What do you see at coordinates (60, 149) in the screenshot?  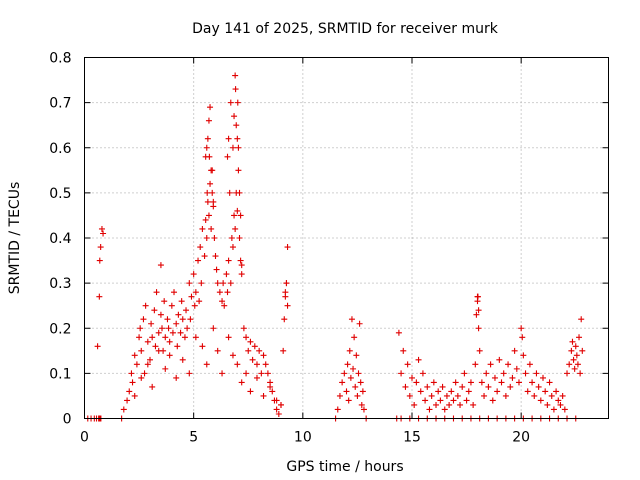 I see `y-tick-label: 0.6` at bounding box center [60, 149].